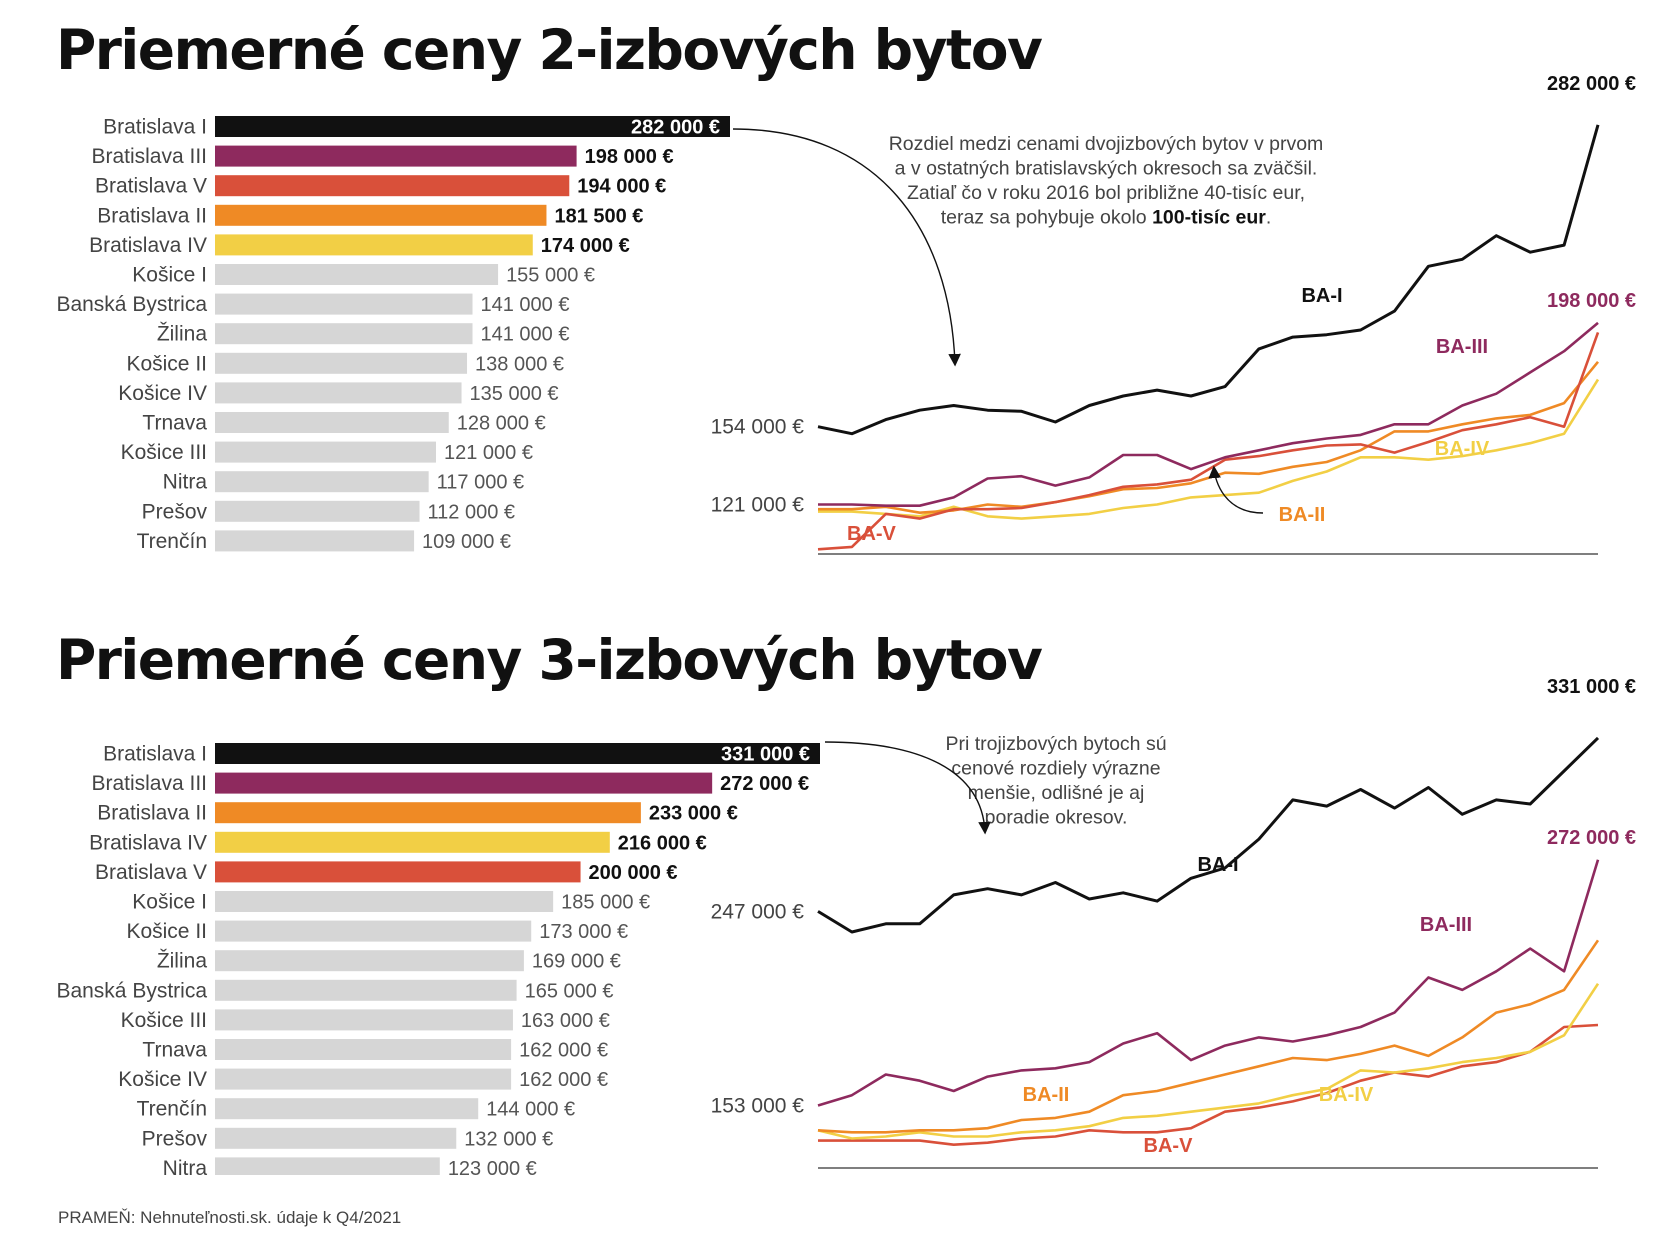  Describe the element at coordinates (344, 334) in the screenshot. I see `bar-zilina` at that location.